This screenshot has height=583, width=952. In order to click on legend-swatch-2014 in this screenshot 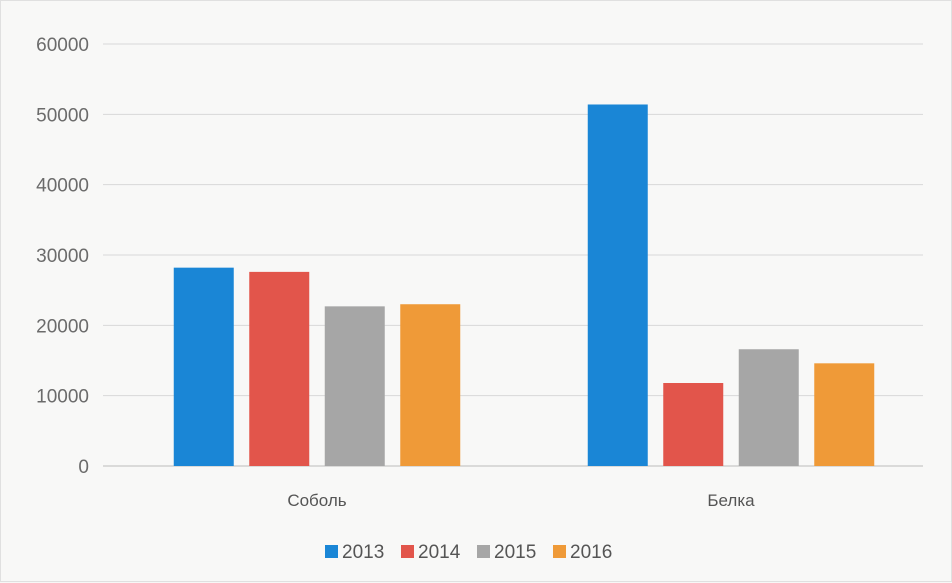, I will do `click(407, 551)`.